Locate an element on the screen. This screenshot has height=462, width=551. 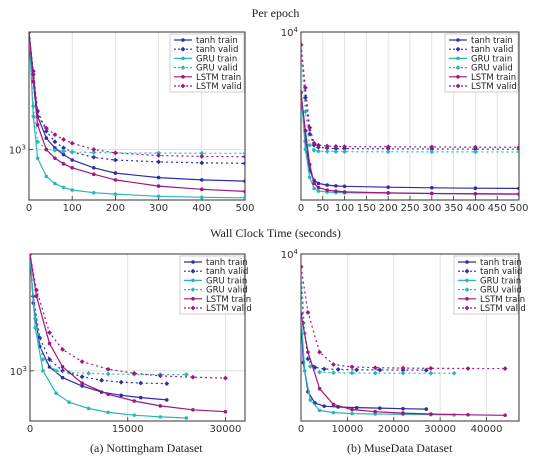
series-line-lstm-valid is located at coordinates (403, 318).